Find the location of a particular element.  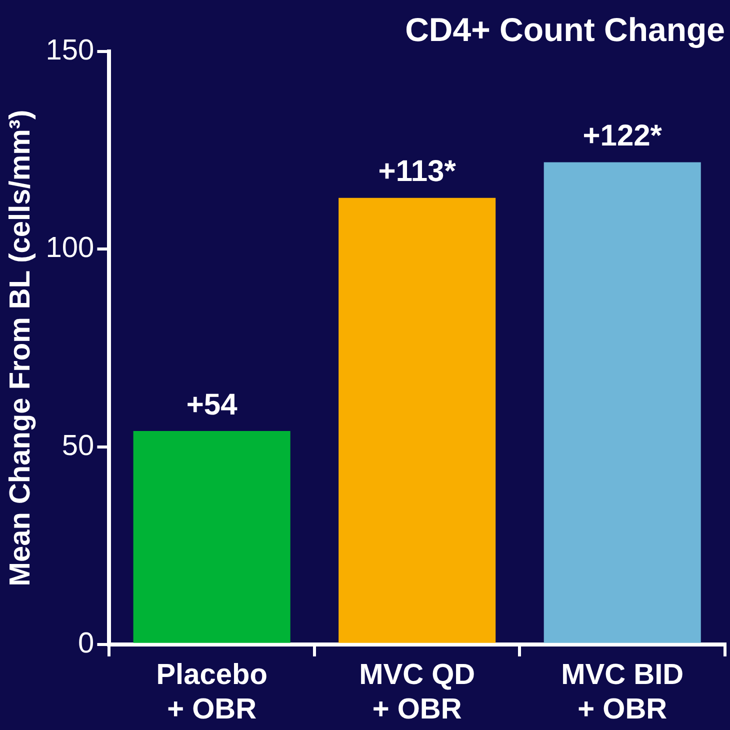

x-tick-label: Placebo + OBR is located at coordinates (212, 692).